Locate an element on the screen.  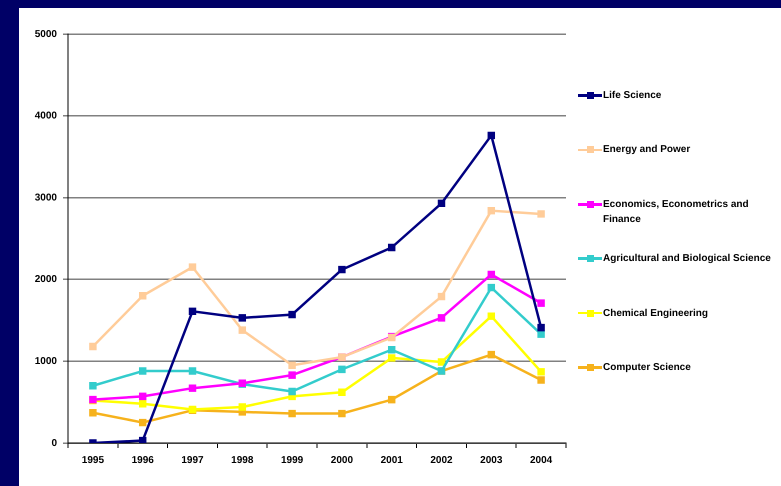
legend-label: Chemical Engineering is located at coordinates (656, 313).